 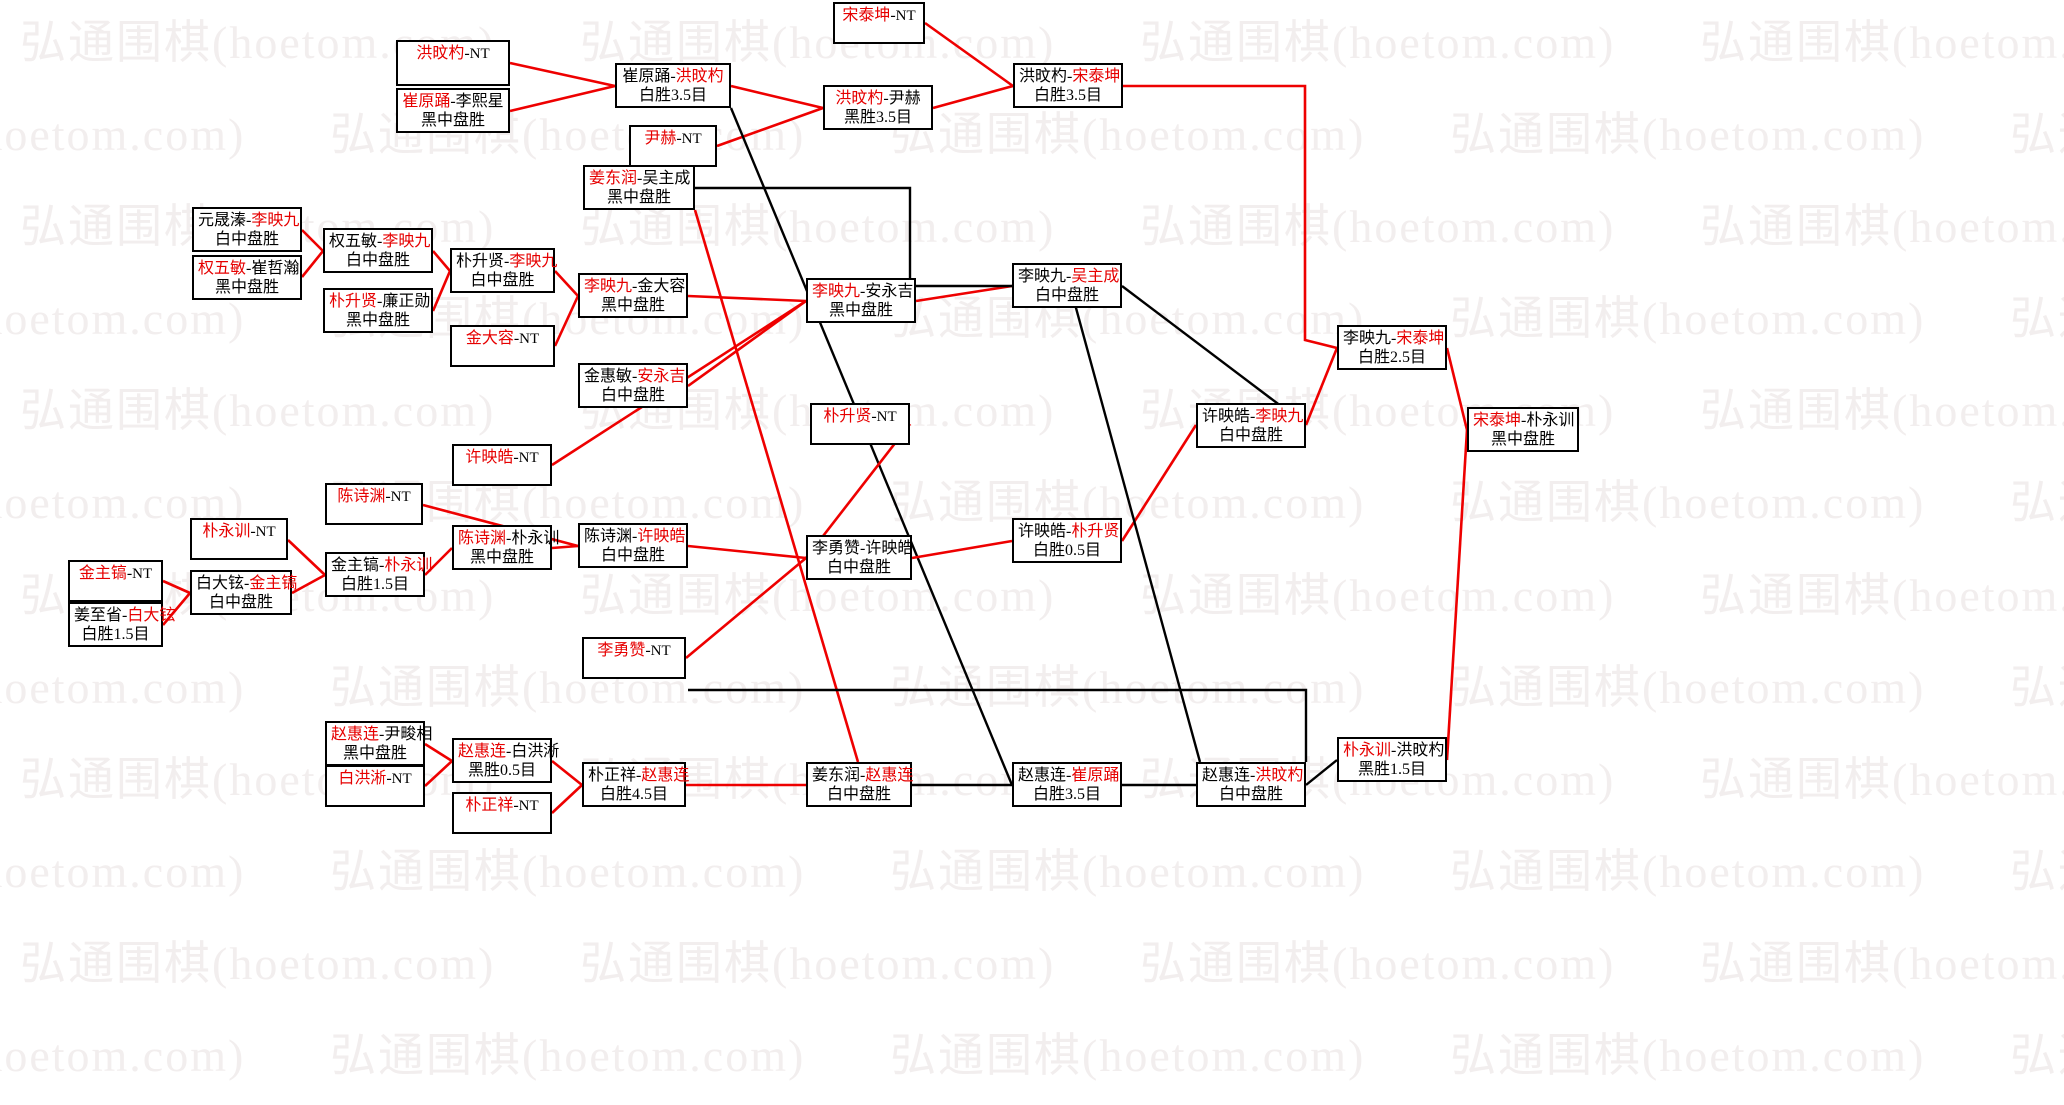 What do you see at coordinates (633, 545) in the screenshot?
I see `match-node: 陈诗渊-许映皓 白中盘胜` at bounding box center [633, 545].